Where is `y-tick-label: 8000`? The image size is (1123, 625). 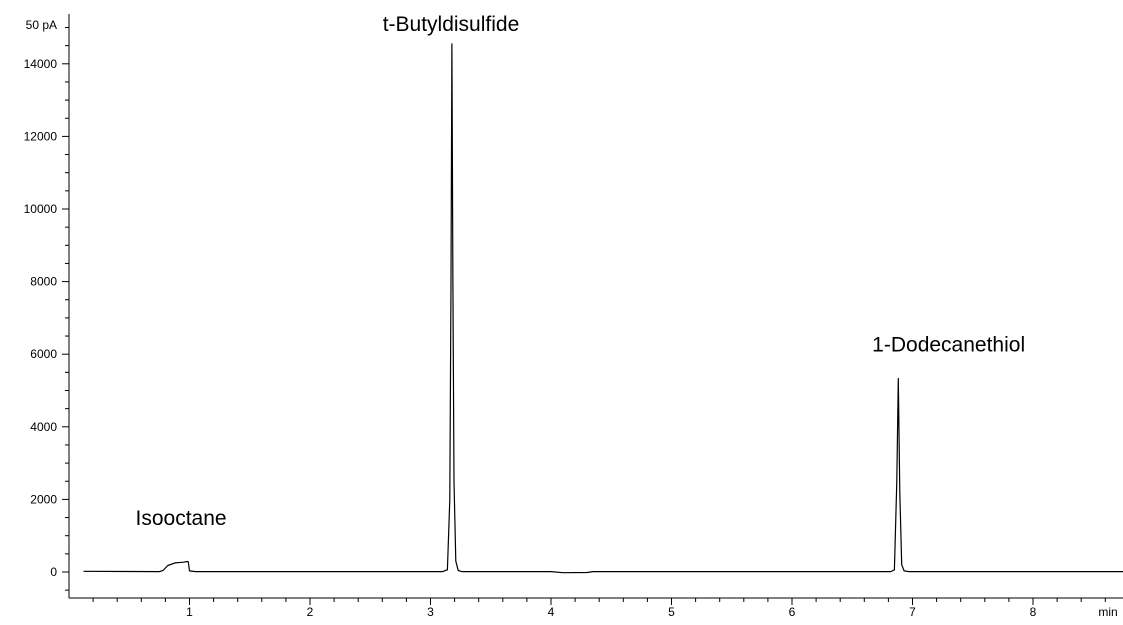
y-tick-label: 8000 is located at coordinates (43, 282).